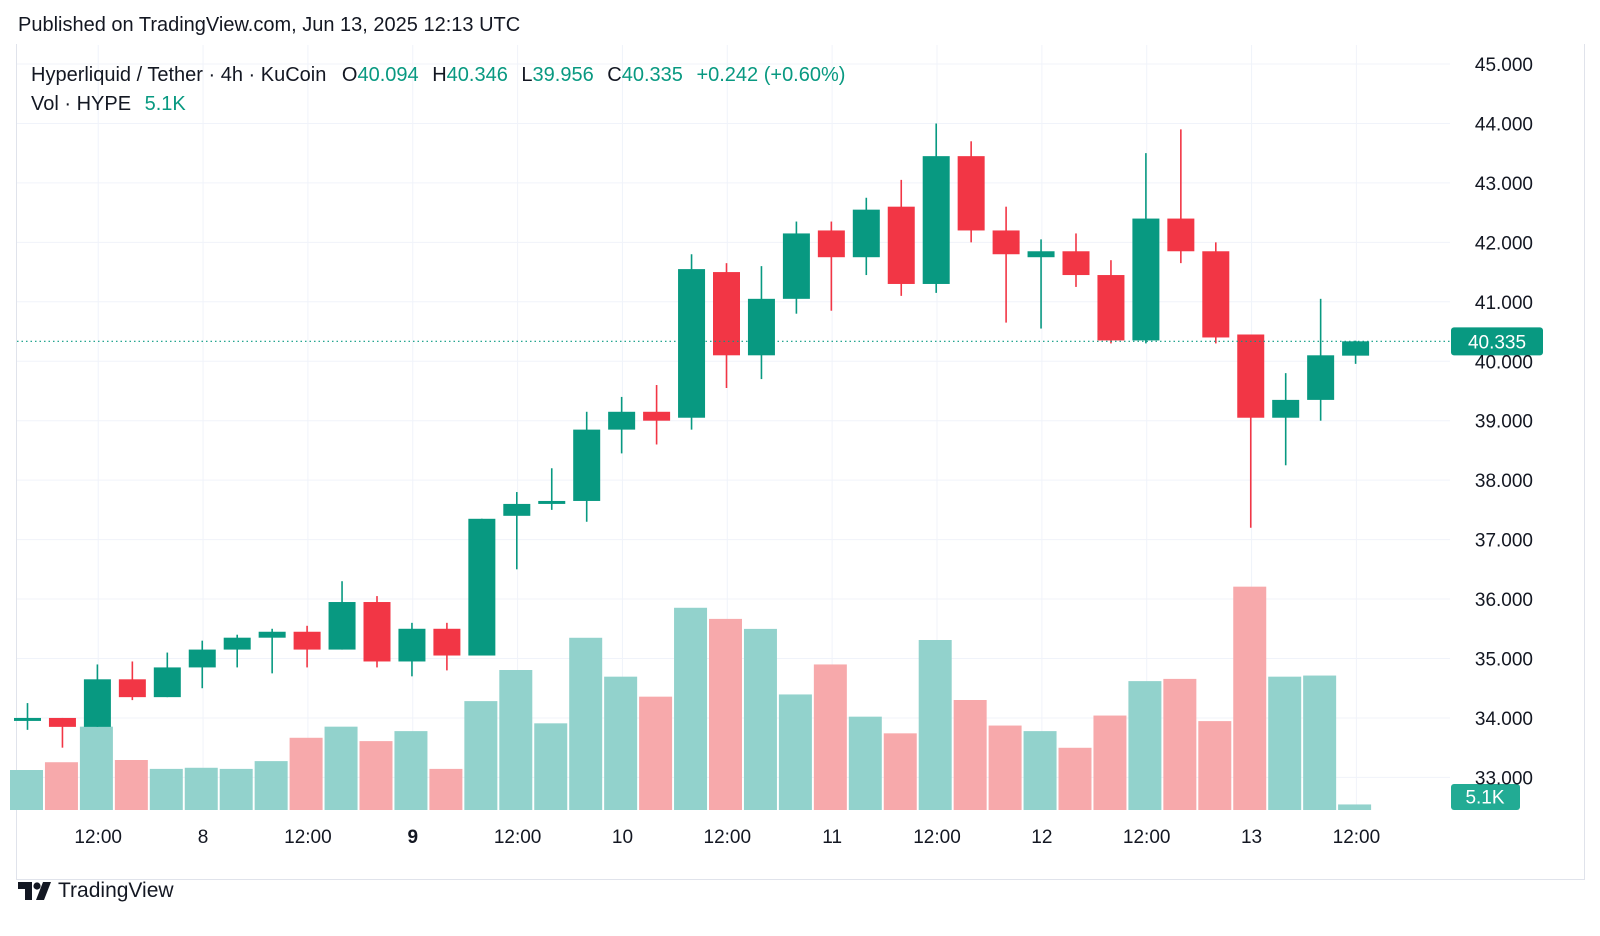  What do you see at coordinates (388, 75) in the screenshot?
I see `open-value: 40.094` at bounding box center [388, 75].